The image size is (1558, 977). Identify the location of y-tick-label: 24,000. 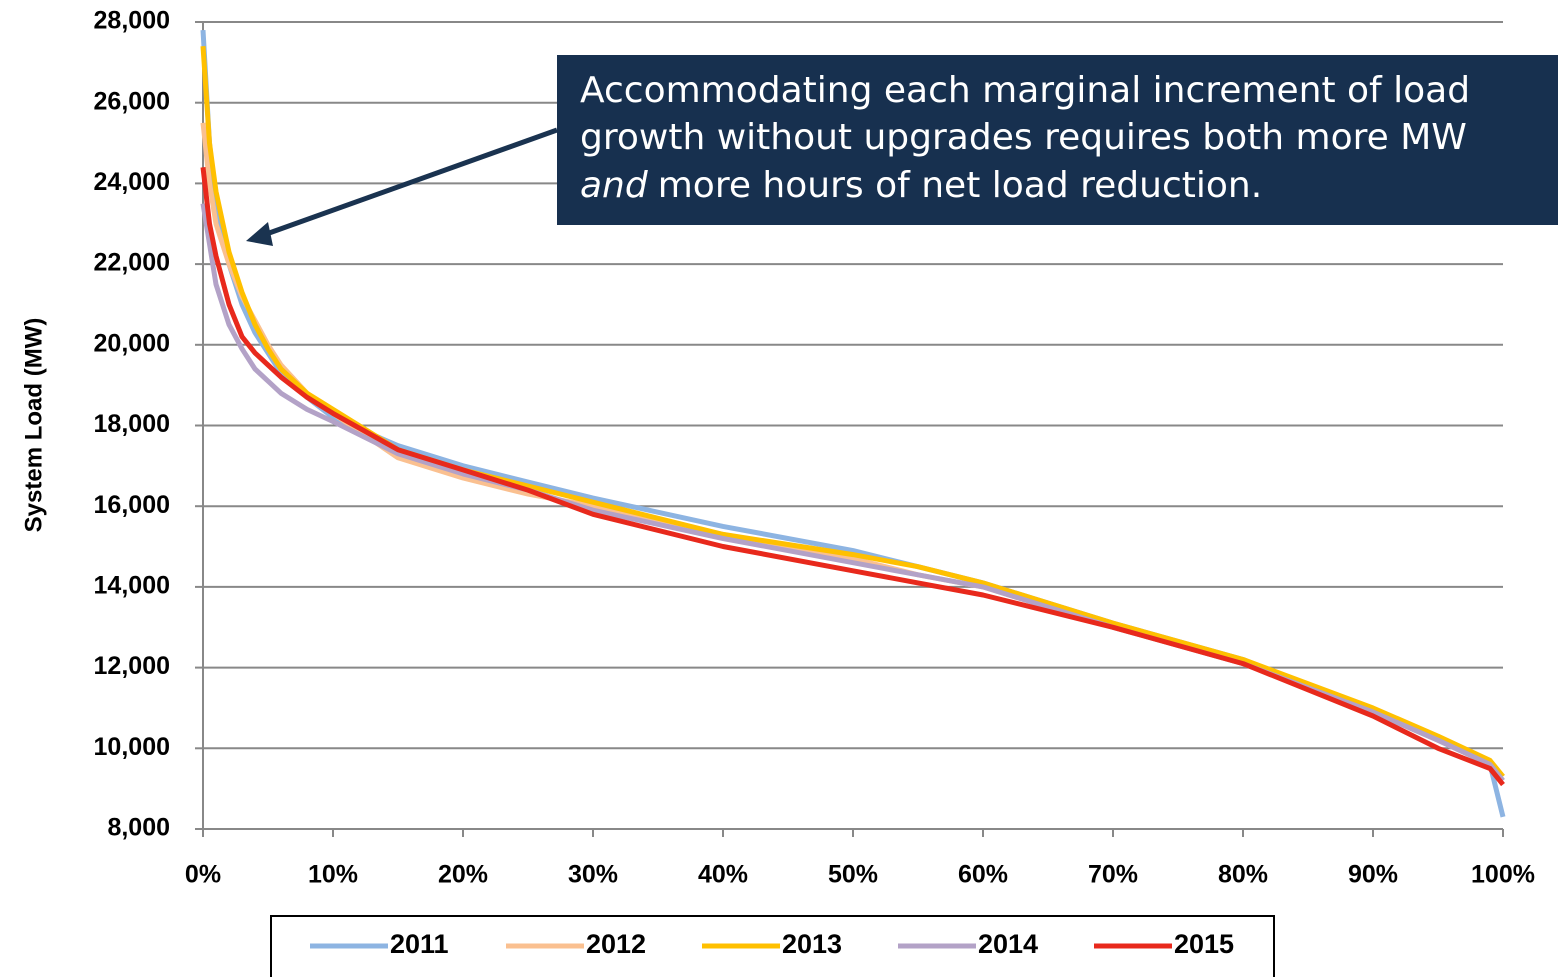
(132, 182).